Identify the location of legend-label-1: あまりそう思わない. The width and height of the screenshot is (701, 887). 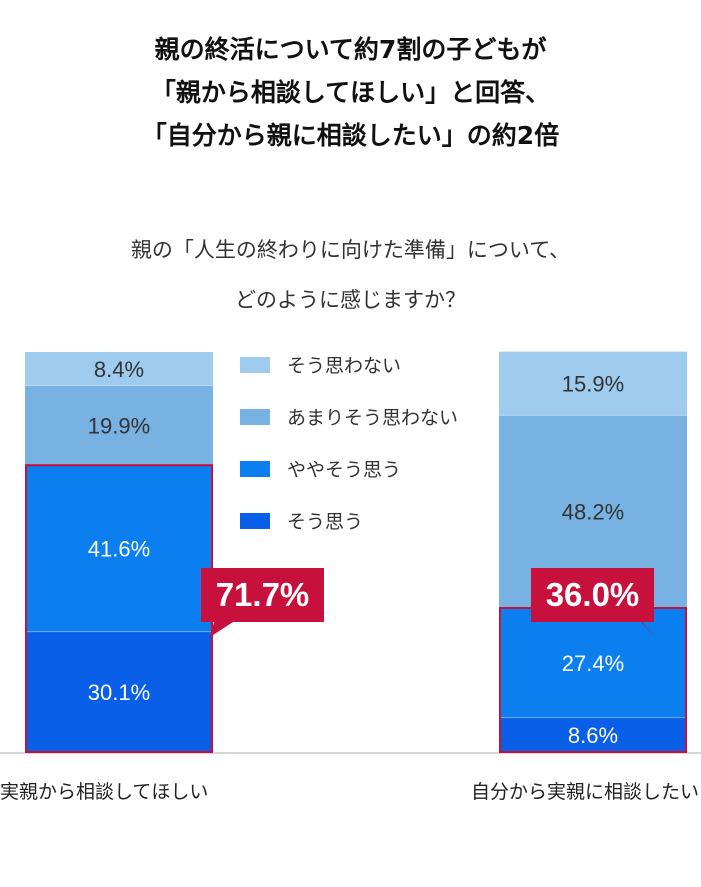
(372, 418).